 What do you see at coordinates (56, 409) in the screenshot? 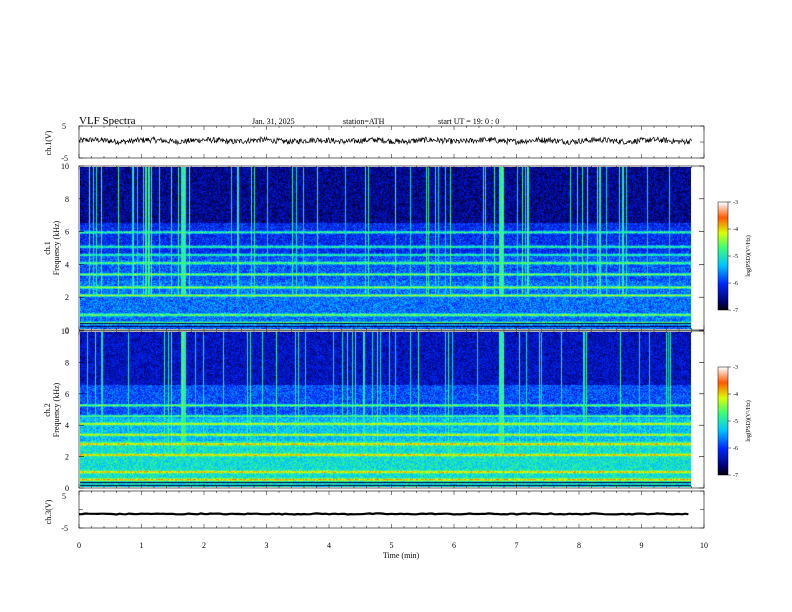
I see `ch2-spec-ylabel: Frequency (kHz)` at bounding box center [56, 409].